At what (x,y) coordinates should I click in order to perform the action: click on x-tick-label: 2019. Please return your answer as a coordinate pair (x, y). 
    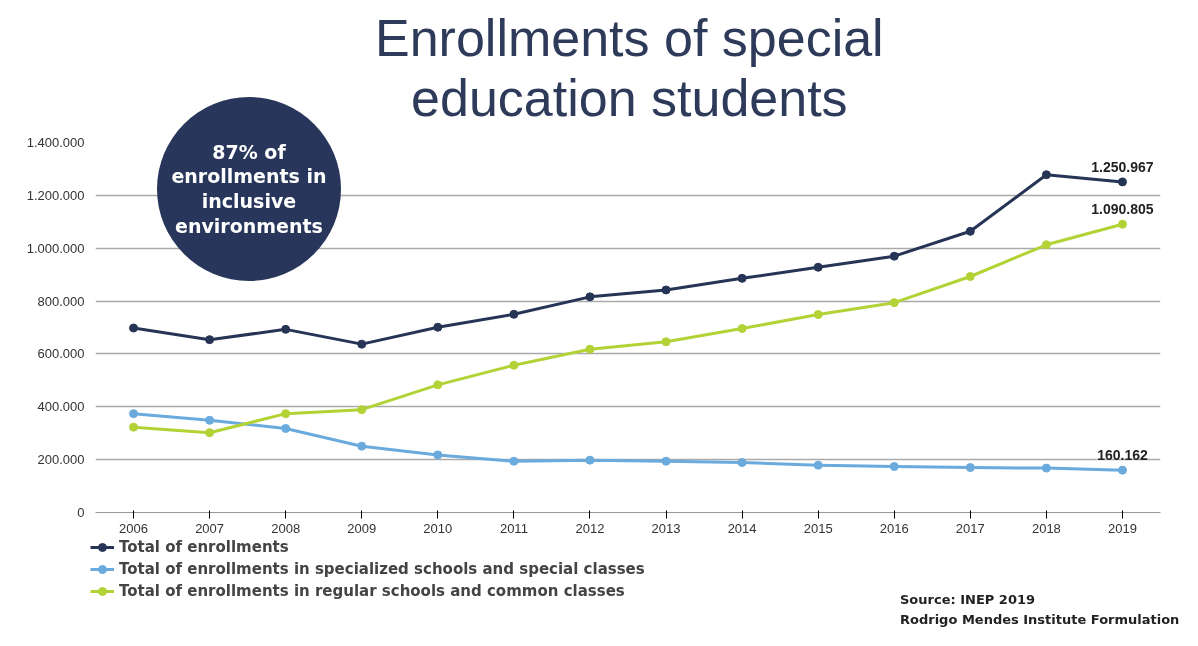
    Looking at the image, I should click on (1122, 528).